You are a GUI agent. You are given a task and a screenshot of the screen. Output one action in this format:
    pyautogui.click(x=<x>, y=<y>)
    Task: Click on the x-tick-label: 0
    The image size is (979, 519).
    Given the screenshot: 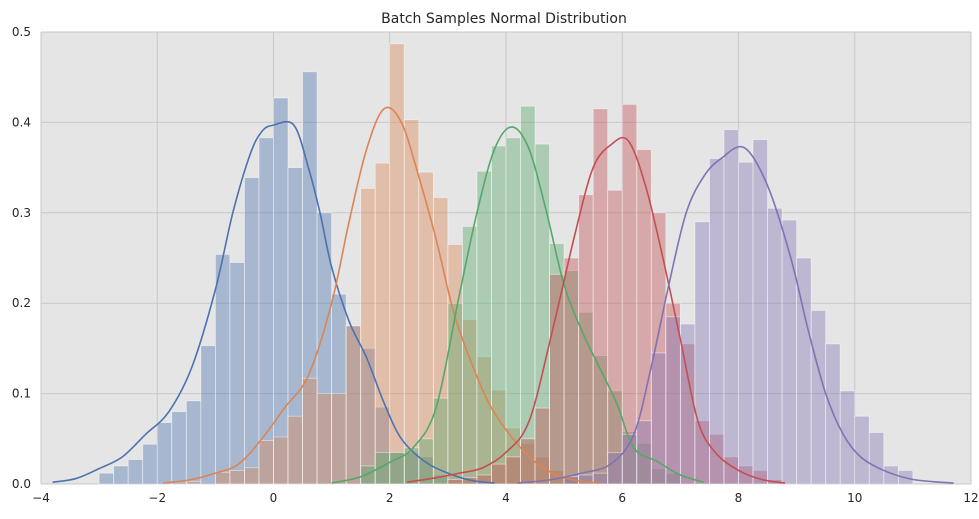 What is the action you would take?
    pyautogui.click(x=274, y=498)
    